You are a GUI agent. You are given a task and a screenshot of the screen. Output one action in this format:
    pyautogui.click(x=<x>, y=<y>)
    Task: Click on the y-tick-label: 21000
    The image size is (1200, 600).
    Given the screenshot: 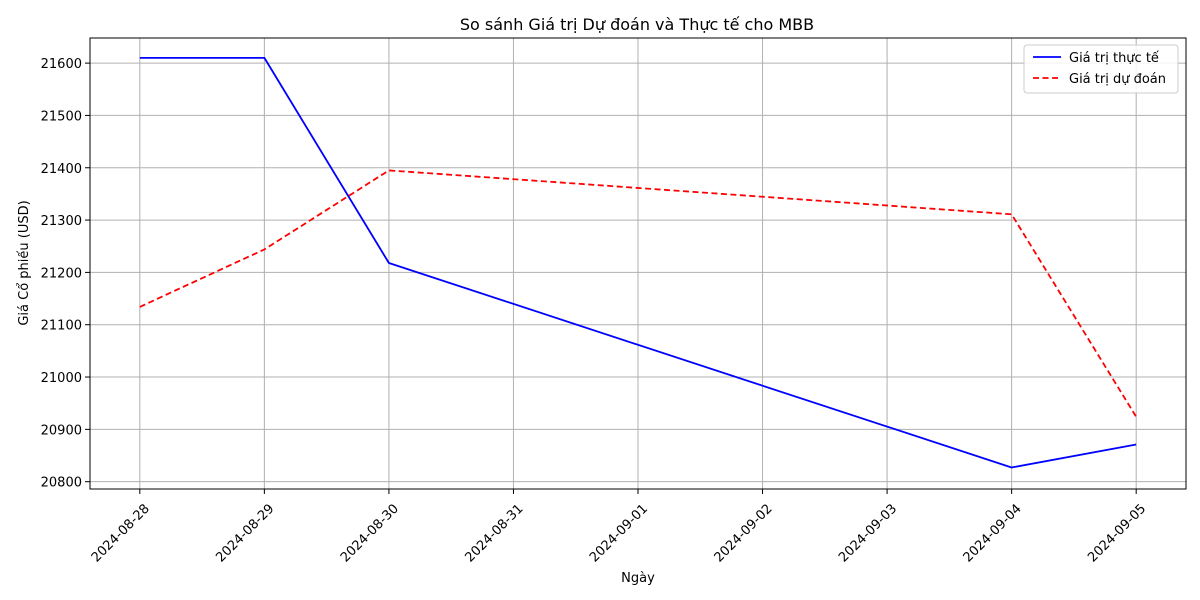 What is the action you would take?
    pyautogui.click(x=61, y=378)
    